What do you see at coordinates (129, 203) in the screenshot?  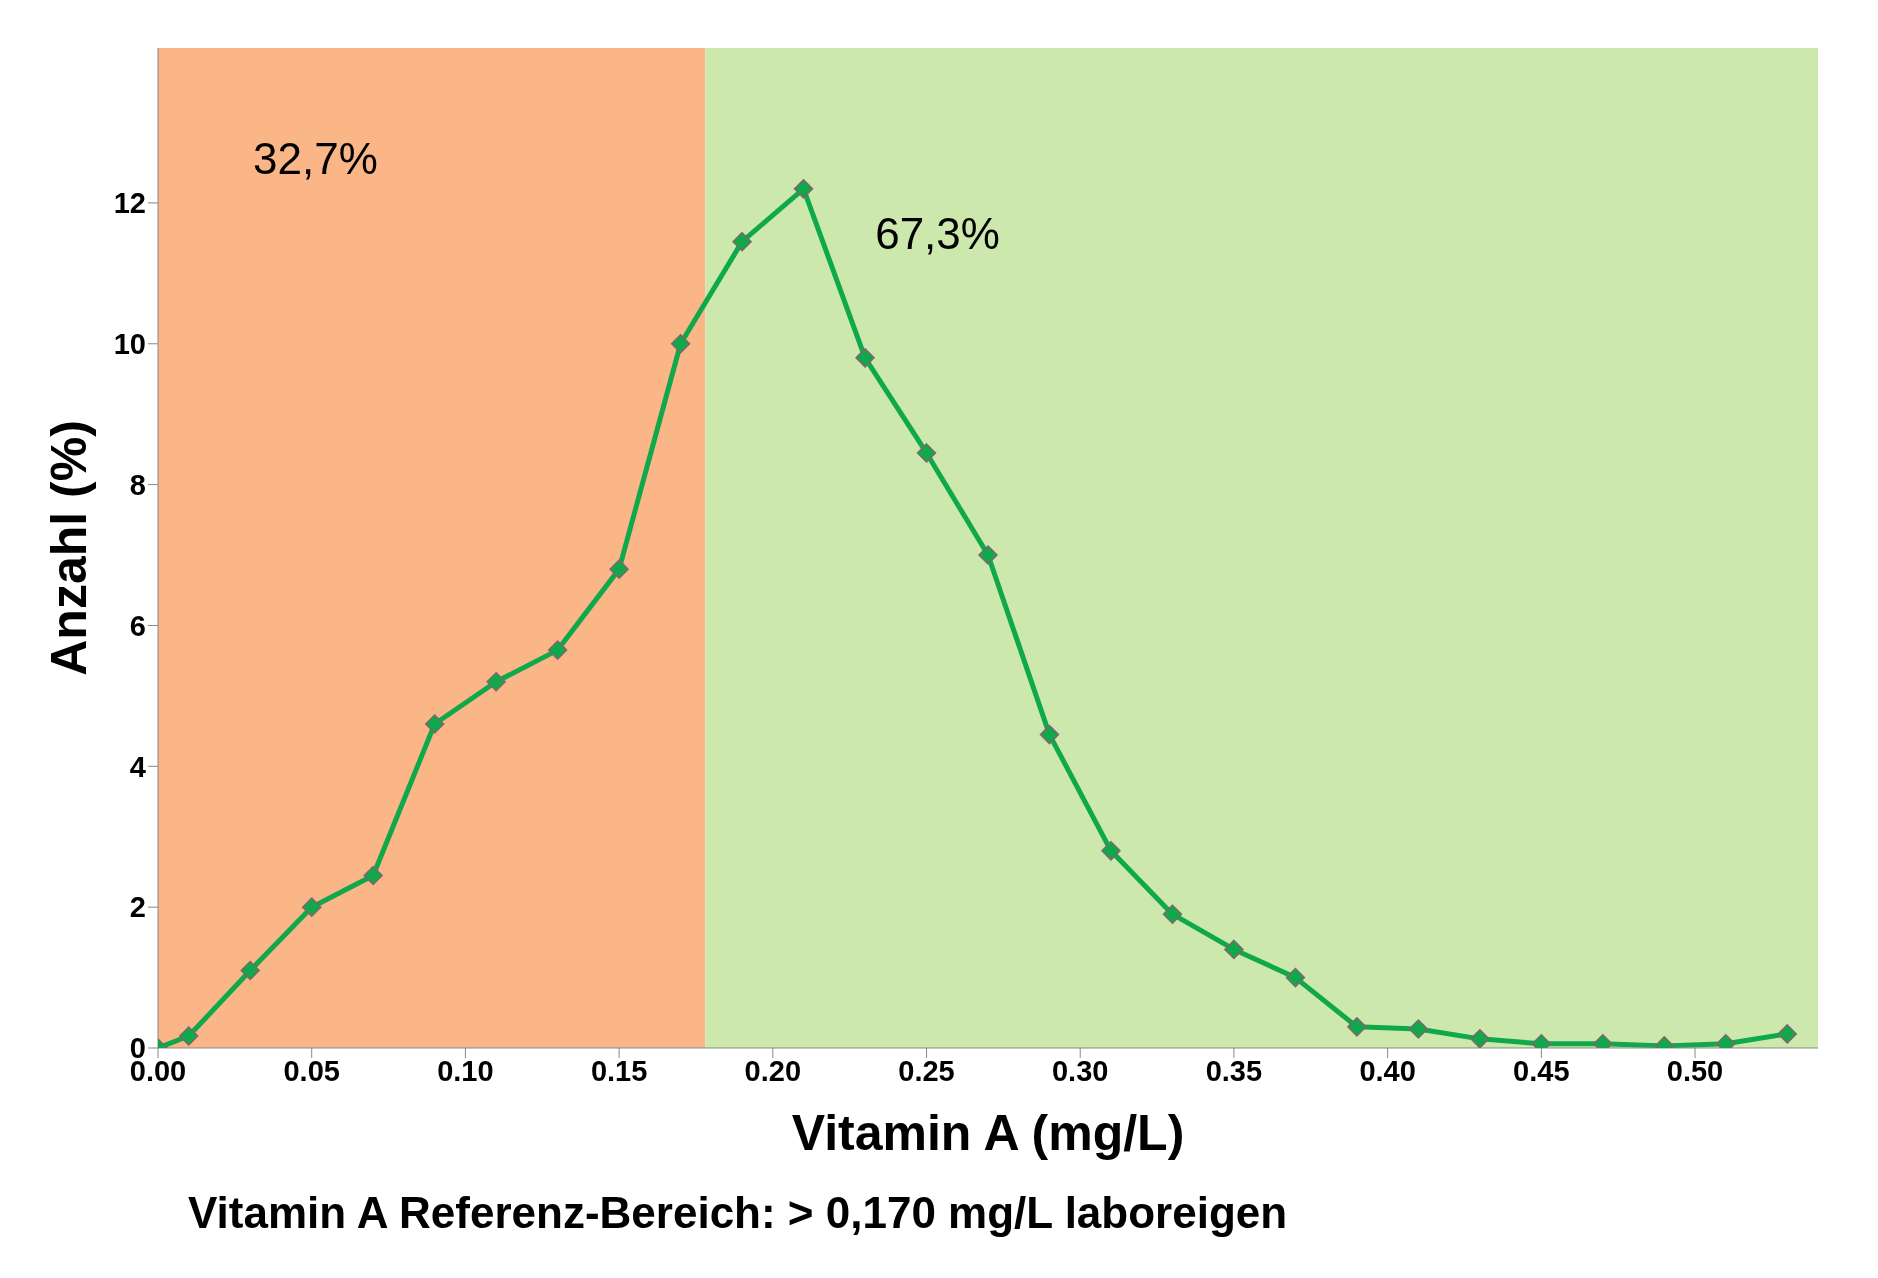 I see `y-tick-label: 12` at bounding box center [129, 203].